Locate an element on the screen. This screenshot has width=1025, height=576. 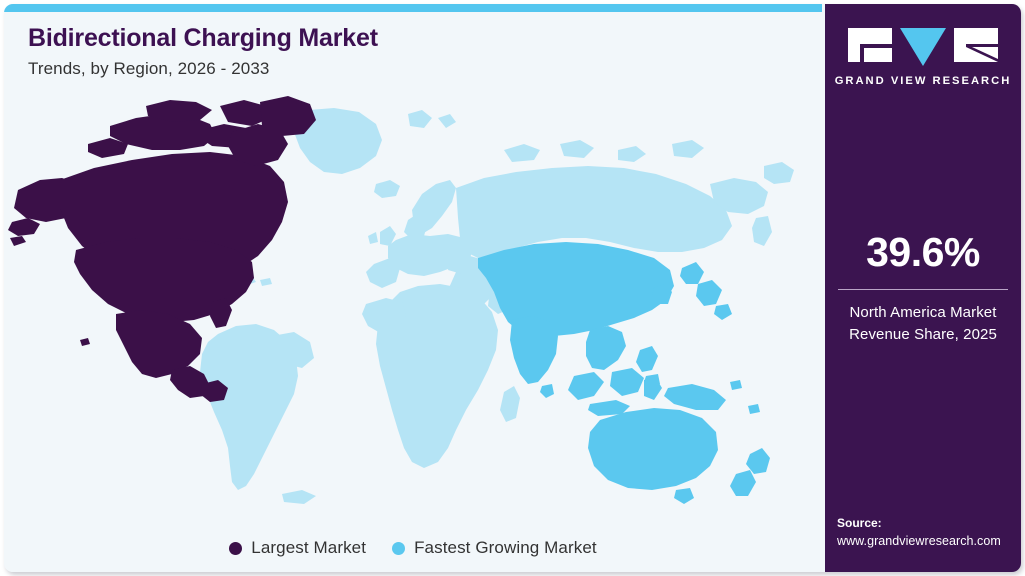
legend-item-fastest-growing-market: Fastest Growing Market is located at coordinates (494, 548).